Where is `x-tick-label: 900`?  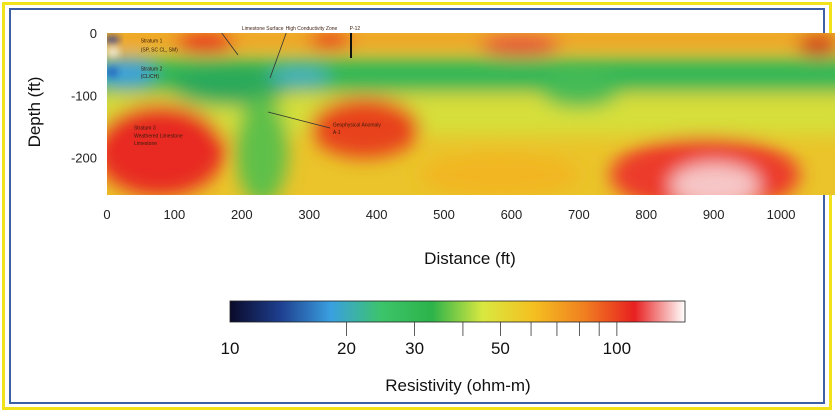
x-tick-label: 900 is located at coordinates (714, 214).